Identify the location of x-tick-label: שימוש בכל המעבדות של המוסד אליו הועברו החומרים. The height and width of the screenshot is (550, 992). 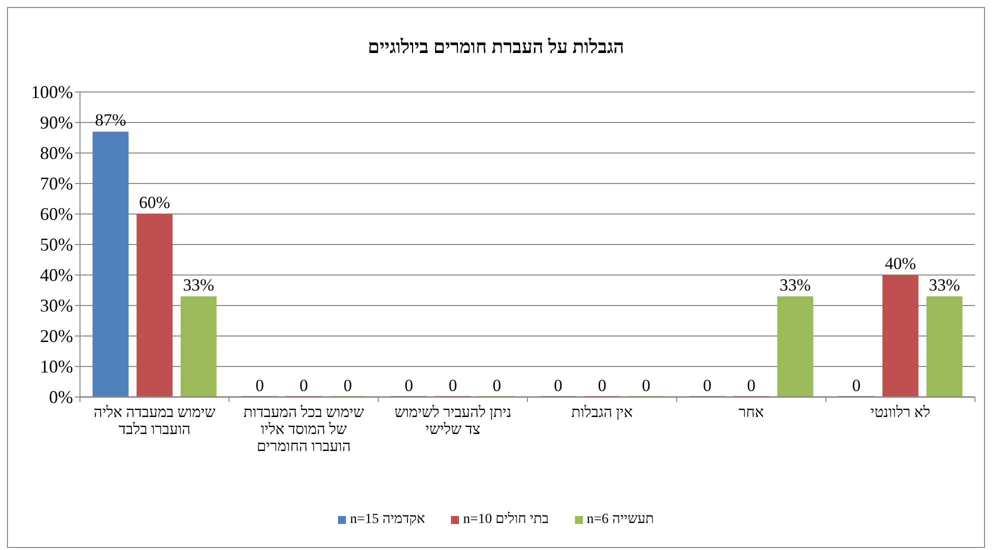
(303, 430).